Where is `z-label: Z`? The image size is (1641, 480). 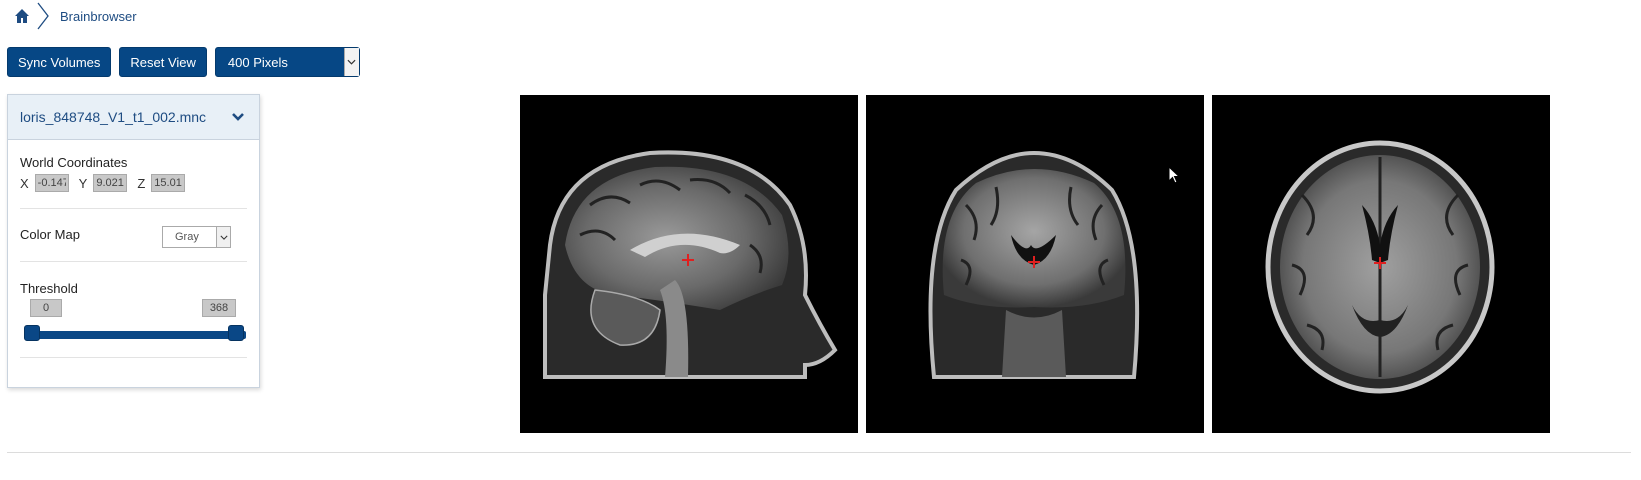
z-label: Z is located at coordinates (141, 183).